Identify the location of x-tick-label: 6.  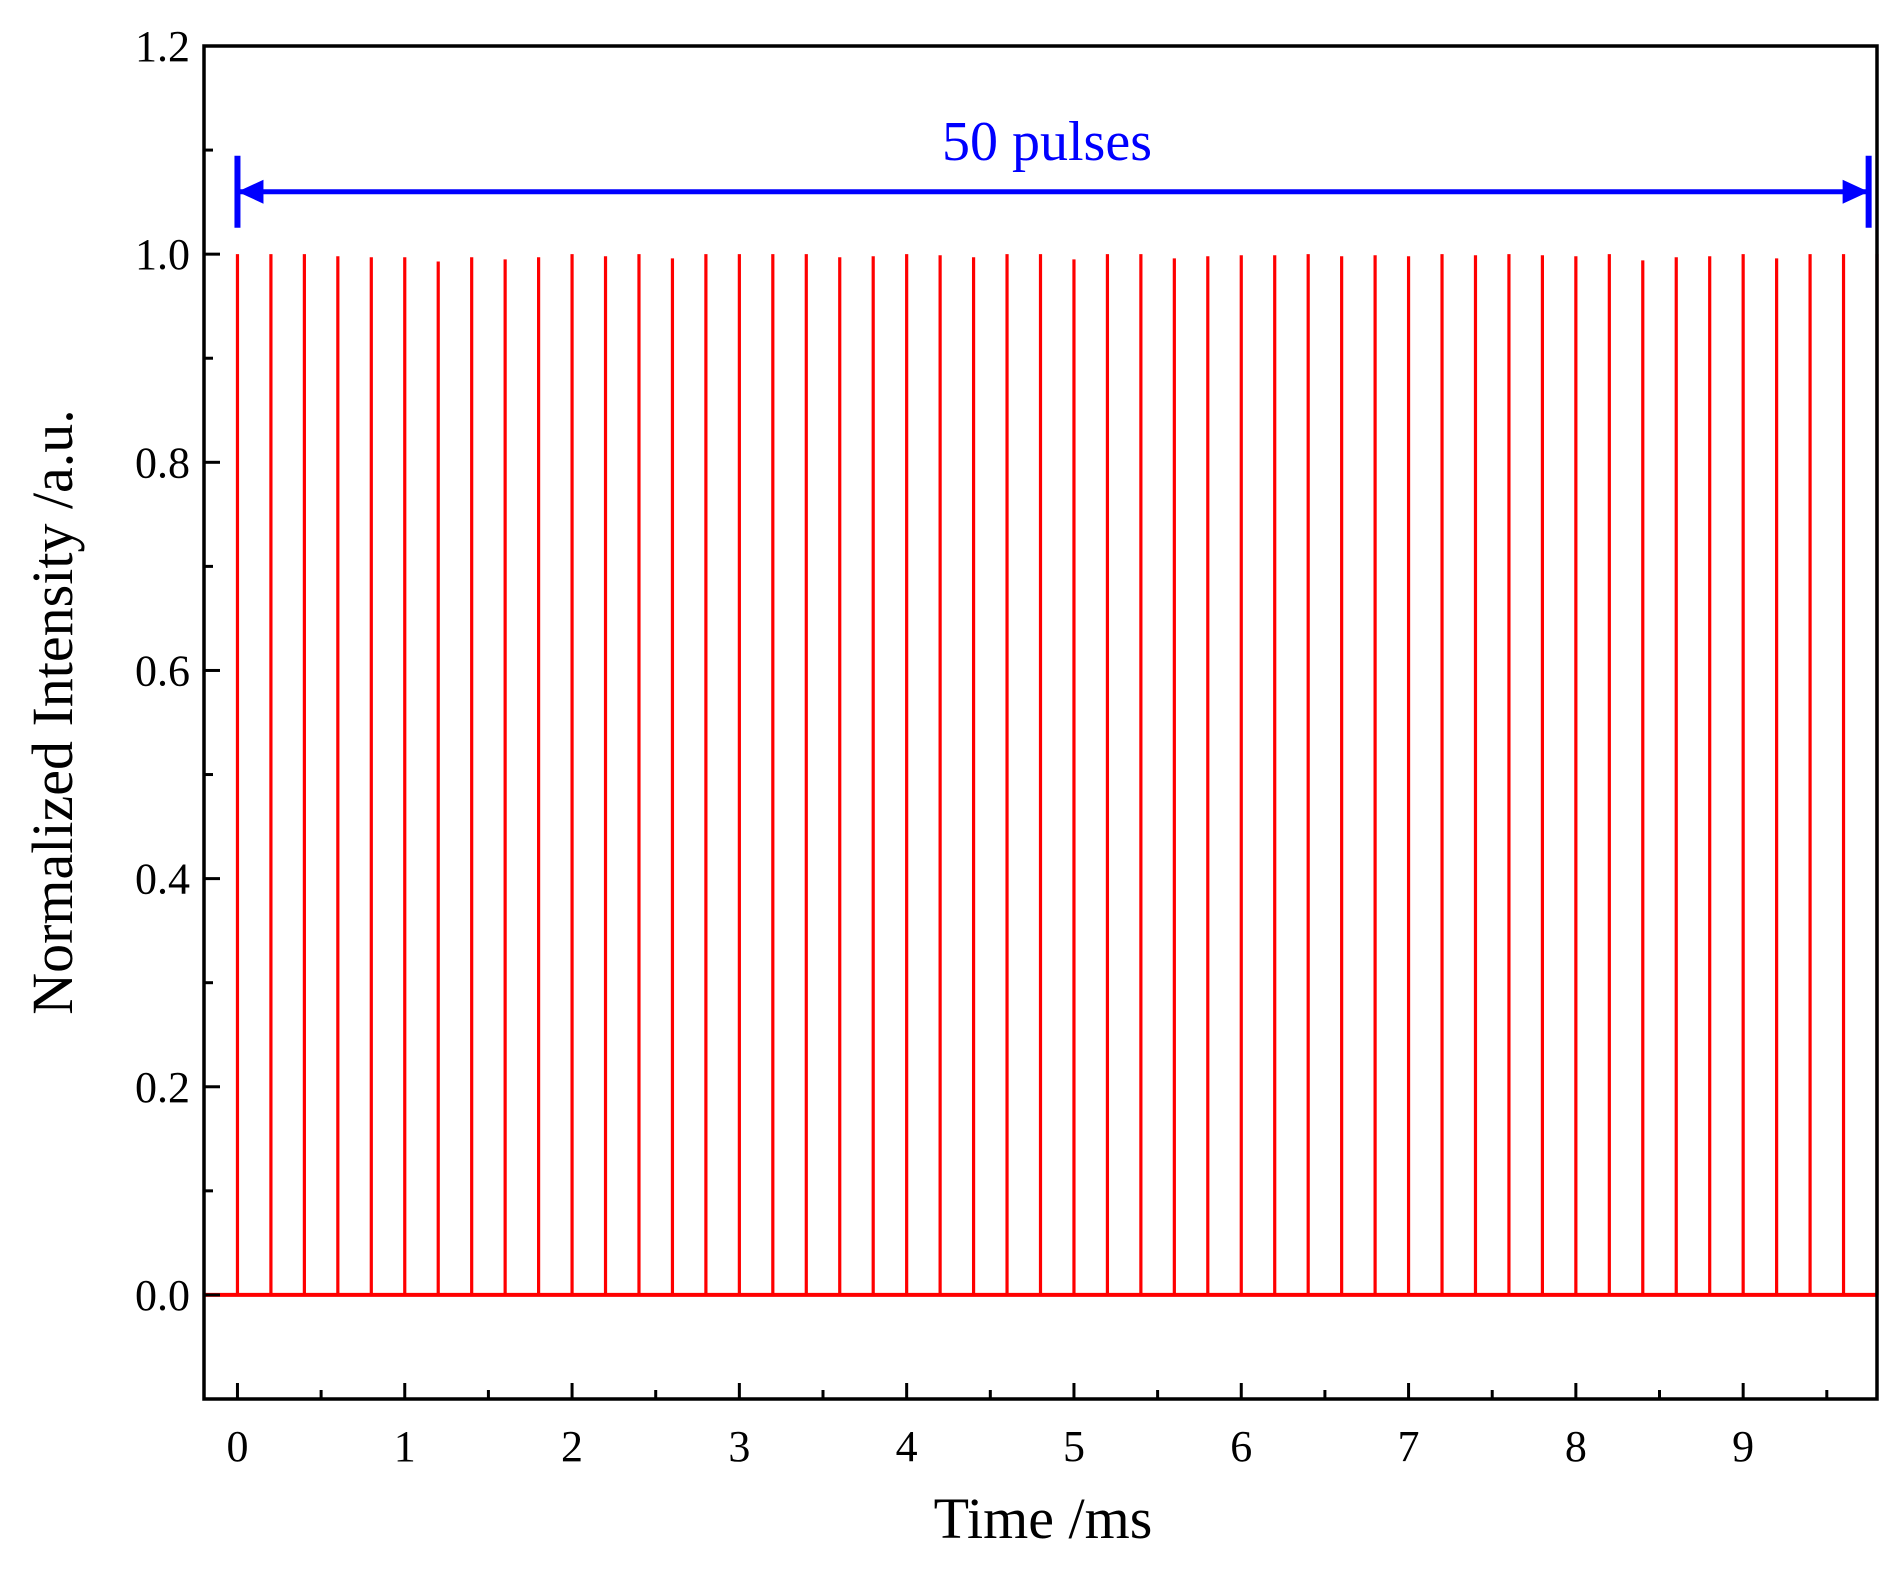
(1241, 1446).